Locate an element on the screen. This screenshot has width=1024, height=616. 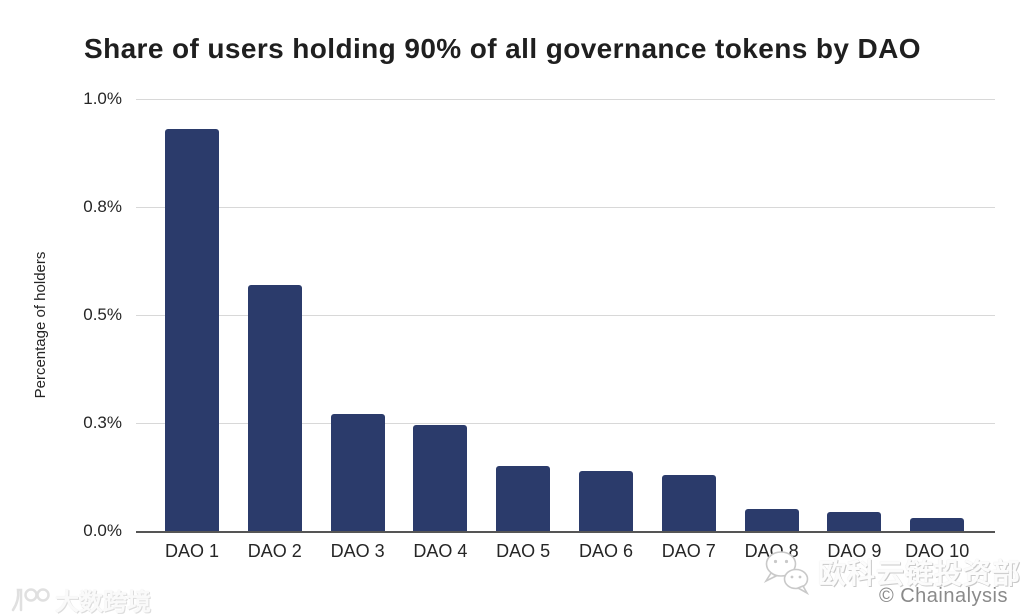
y-tick-label: 0.0% is located at coordinates (102, 530).